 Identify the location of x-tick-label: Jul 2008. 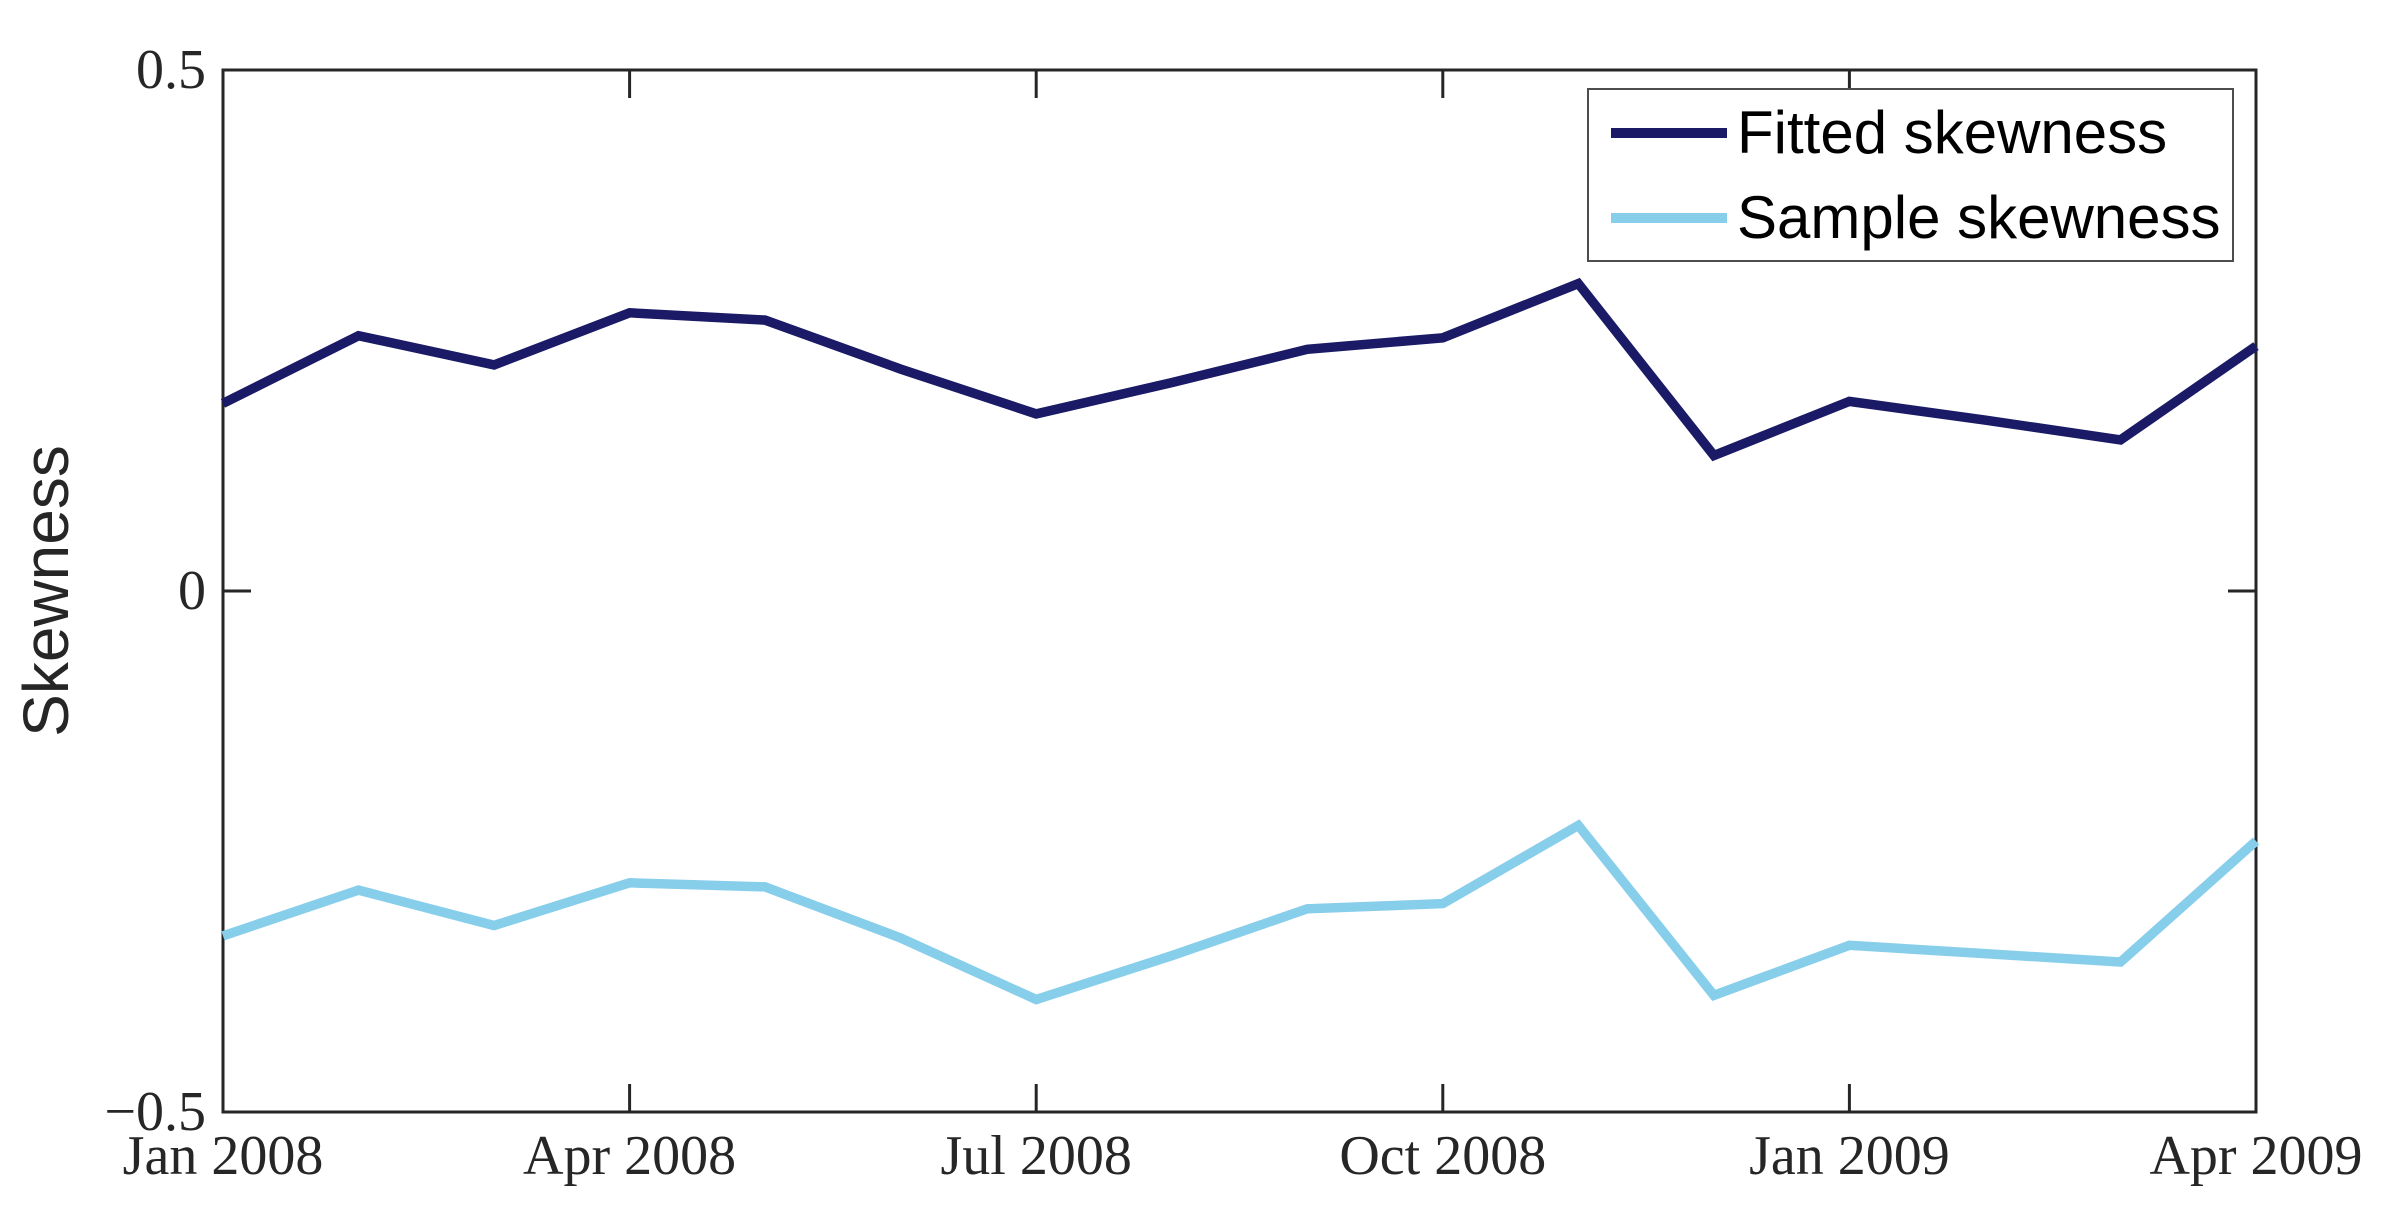
(1036, 1156).